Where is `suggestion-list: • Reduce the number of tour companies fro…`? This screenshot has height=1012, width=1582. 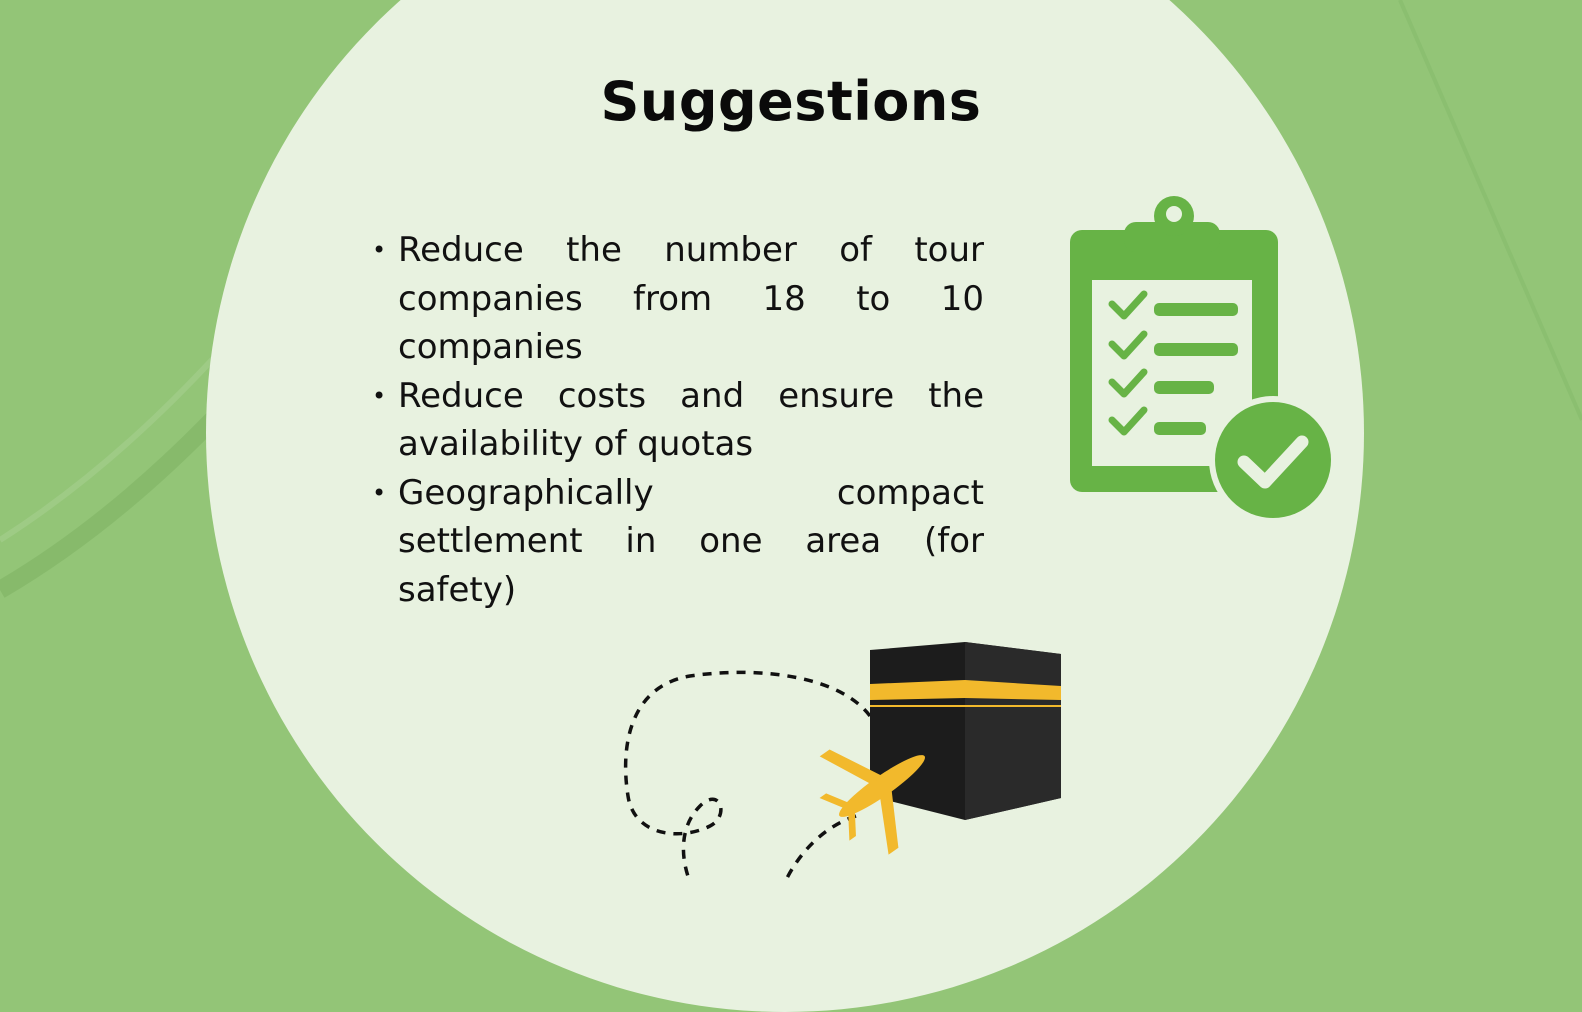 suggestion-list: • Reduce the number of tour companies fro… is located at coordinates (678, 420).